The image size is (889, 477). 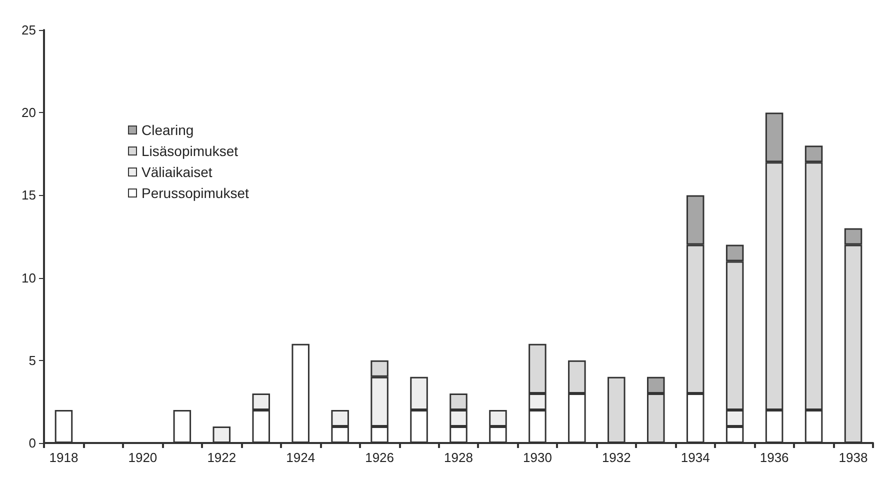 I want to click on x-tick-label: 1936, so click(x=774, y=457).